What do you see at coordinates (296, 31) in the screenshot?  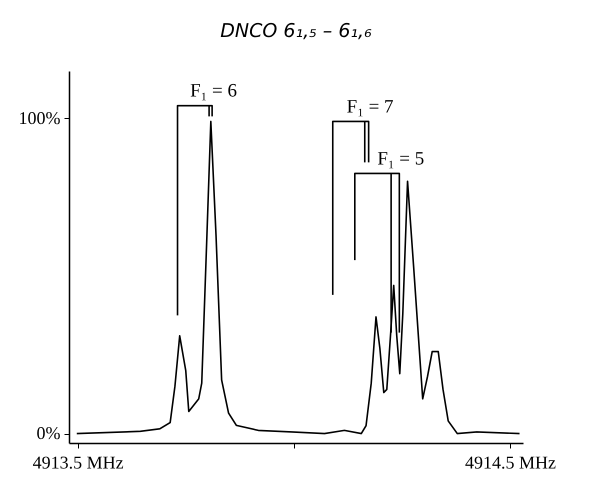 I see `chart-title: DNCO 6₁,₅ – 6₁,₆` at bounding box center [296, 31].